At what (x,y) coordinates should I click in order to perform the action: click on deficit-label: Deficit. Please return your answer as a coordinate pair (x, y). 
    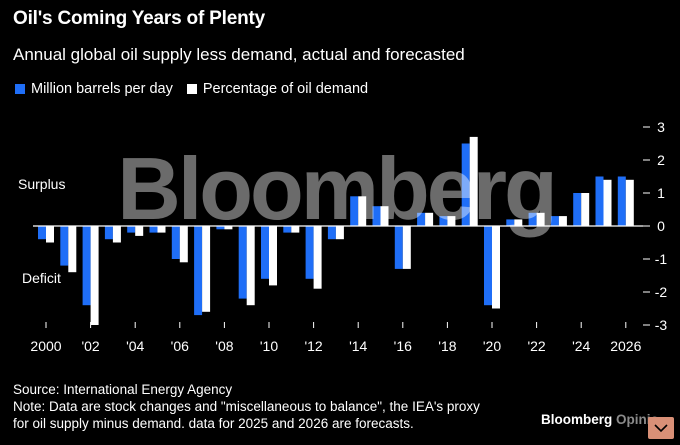
    Looking at the image, I should click on (41, 278).